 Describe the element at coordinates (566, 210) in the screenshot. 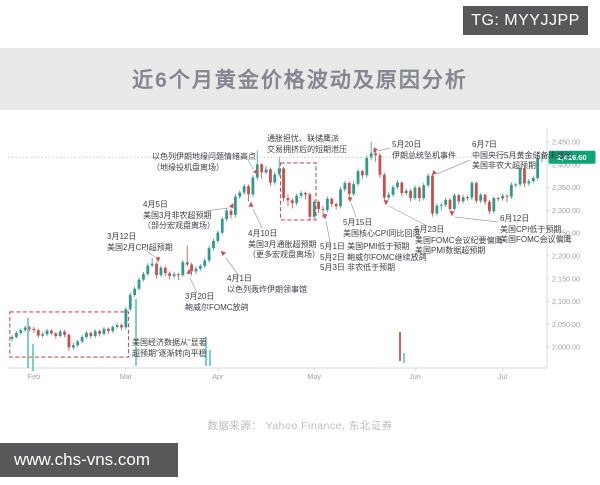

I see `svg-text: 2,300.00` at that location.